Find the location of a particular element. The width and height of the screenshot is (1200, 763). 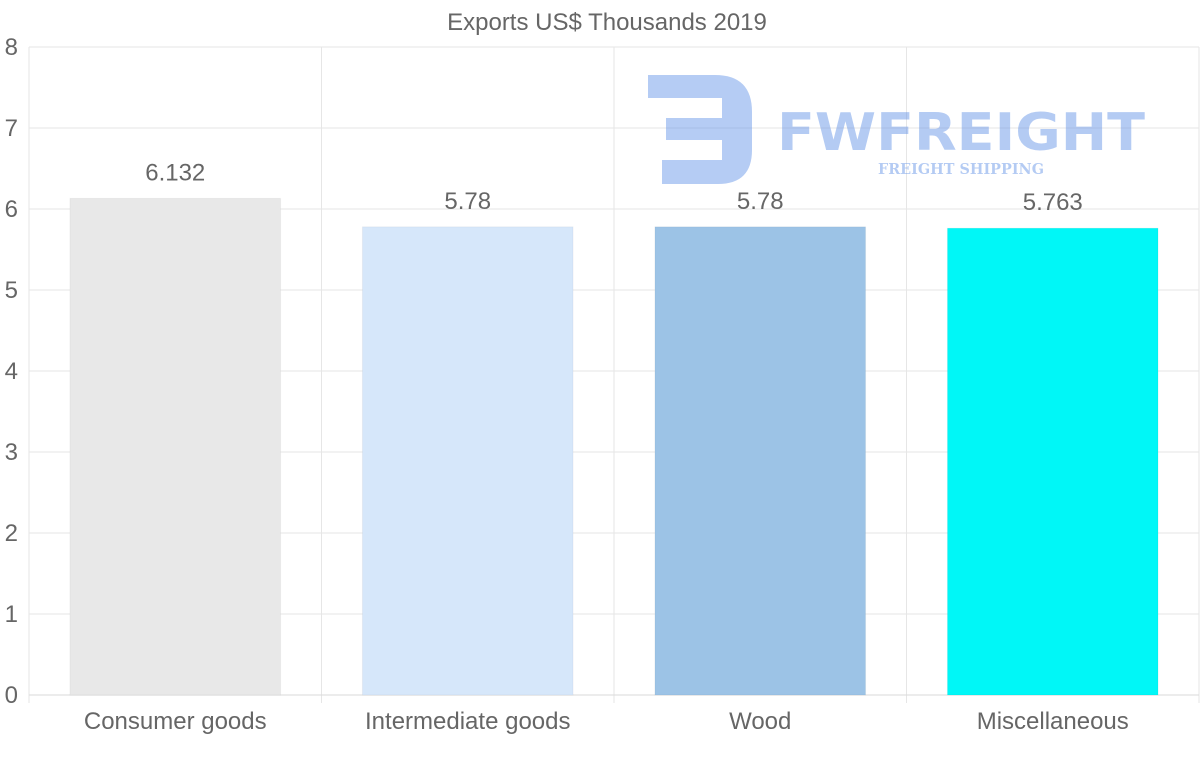

fwfreight-logo-icon is located at coordinates (700, 129).